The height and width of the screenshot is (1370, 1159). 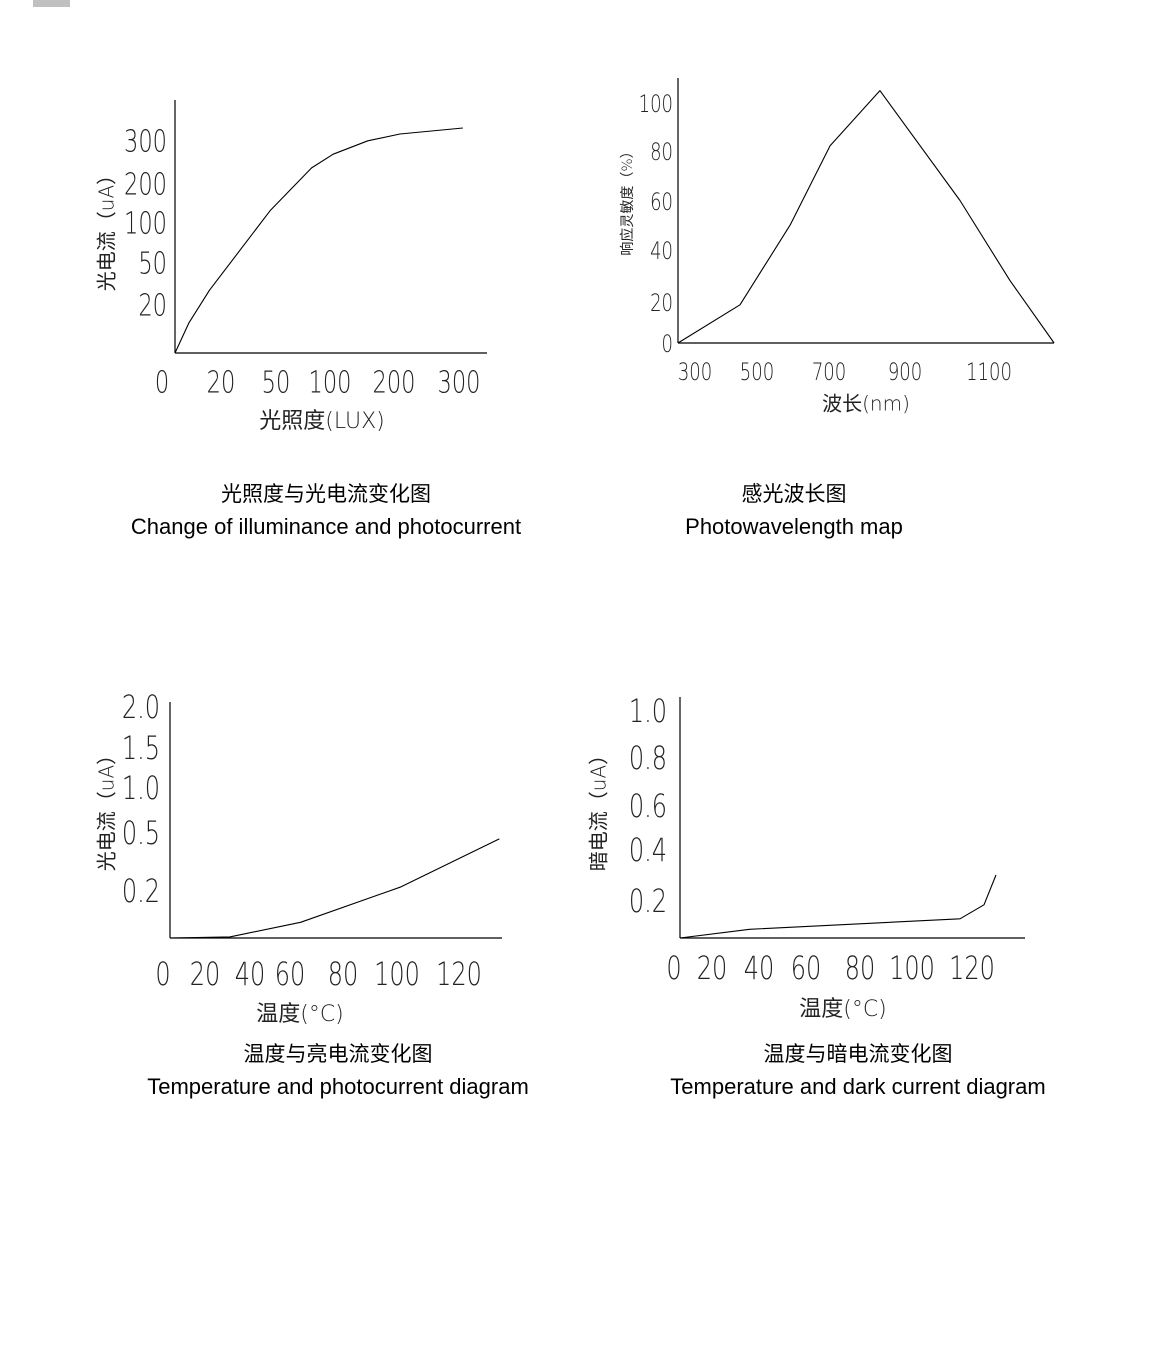 What do you see at coordinates (905, 372) in the screenshot?
I see `chart-2-x-tick-label: 900` at bounding box center [905, 372].